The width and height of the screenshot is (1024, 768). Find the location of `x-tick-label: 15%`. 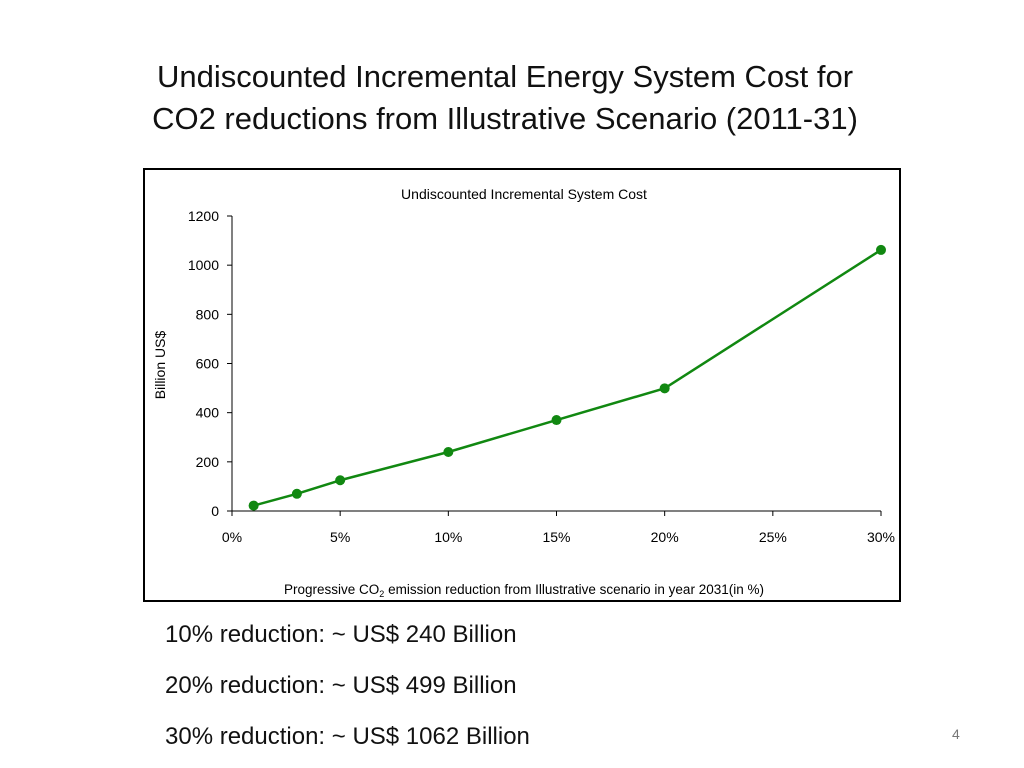

x-tick-label: 15% is located at coordinates (556, 537).